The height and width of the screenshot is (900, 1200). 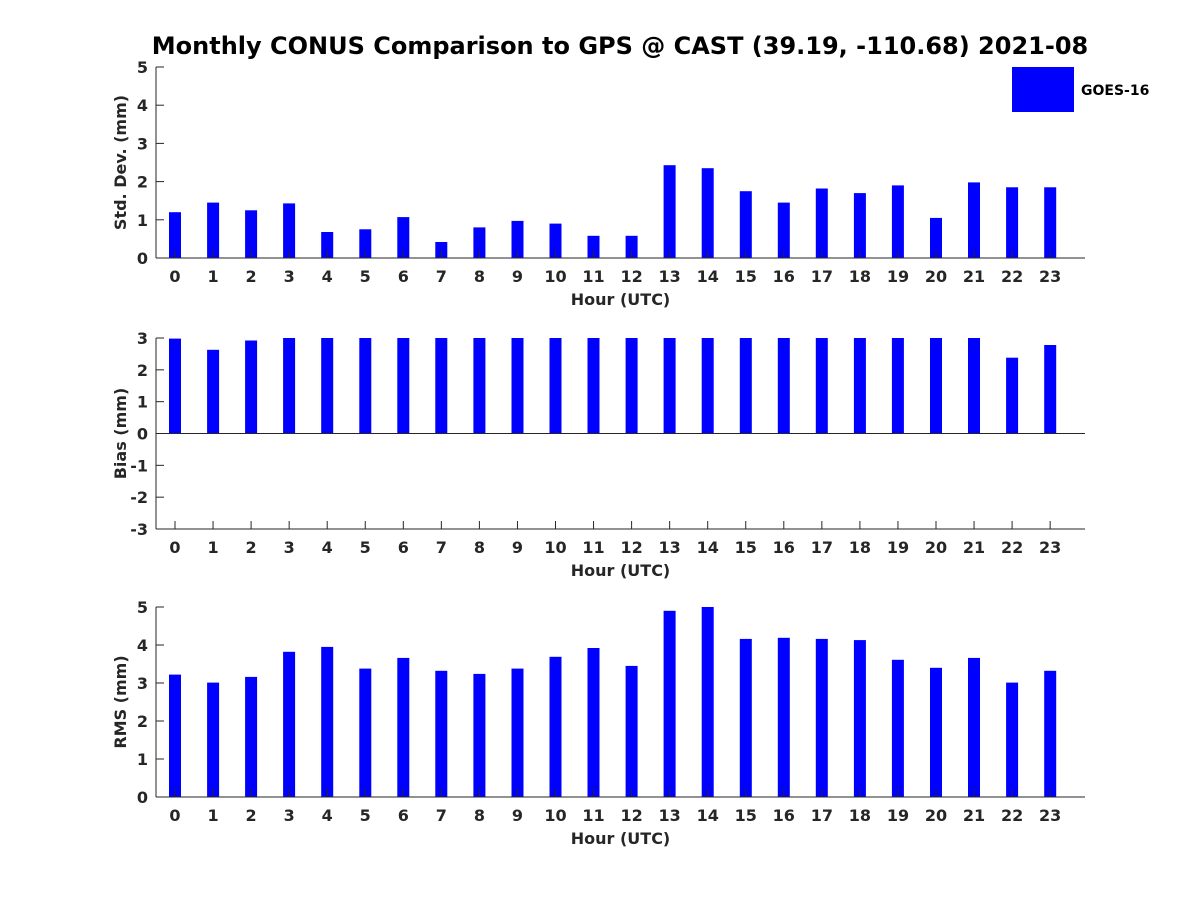 I want to click on y-axis-label: Std. Dev. (mm), so click(x=120, y=162).